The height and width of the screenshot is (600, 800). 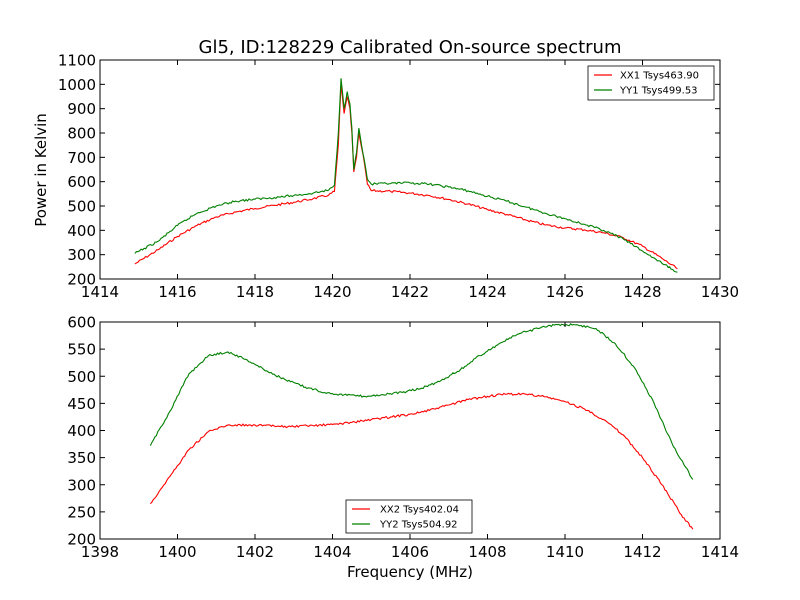 What do you see at coordinates (81, 350) in the screenshot?
I see `bottom-chart-ytick-label: 550` at bounding box center [81, 350].